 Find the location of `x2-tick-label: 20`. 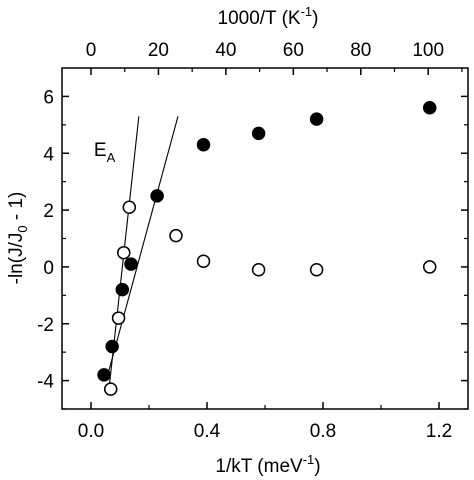

x2-tick-label: 20 is located at coordinates (158, 50).